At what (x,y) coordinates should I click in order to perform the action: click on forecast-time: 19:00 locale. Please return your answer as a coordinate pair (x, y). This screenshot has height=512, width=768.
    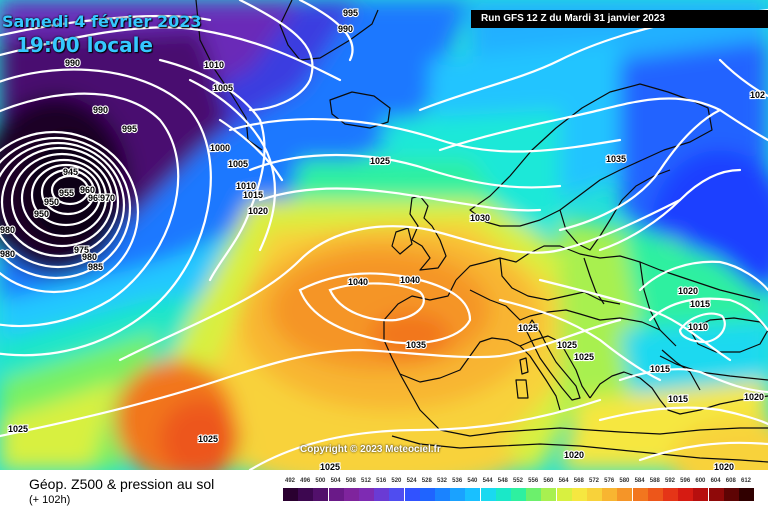
    Looking at the image, I should click on (84, 45).